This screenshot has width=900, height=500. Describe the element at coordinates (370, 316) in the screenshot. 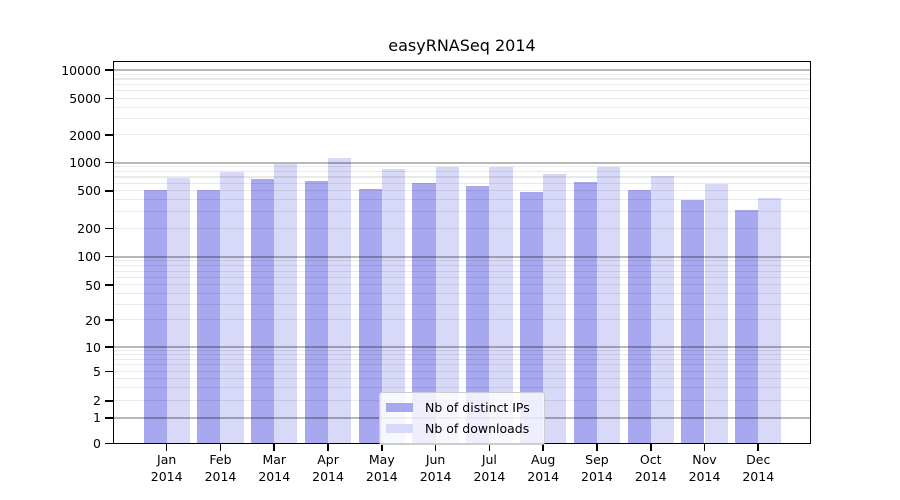

I see `bar-distinct-ips-may` at that location.